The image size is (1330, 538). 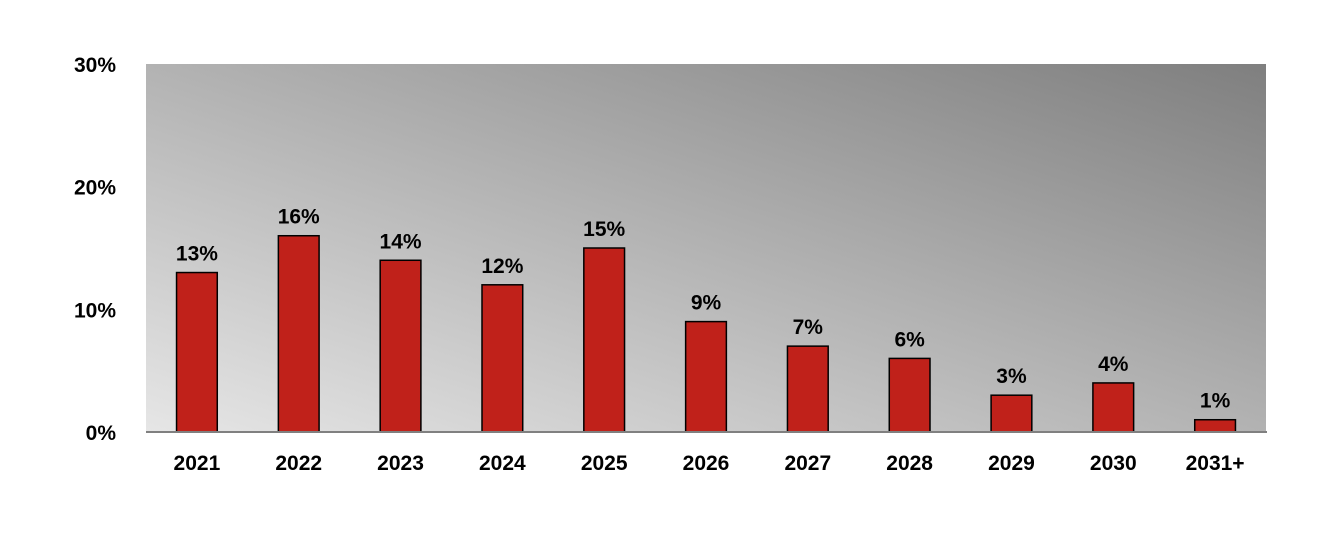 I want to click on bar-2030, so click(x=1113, y=407).